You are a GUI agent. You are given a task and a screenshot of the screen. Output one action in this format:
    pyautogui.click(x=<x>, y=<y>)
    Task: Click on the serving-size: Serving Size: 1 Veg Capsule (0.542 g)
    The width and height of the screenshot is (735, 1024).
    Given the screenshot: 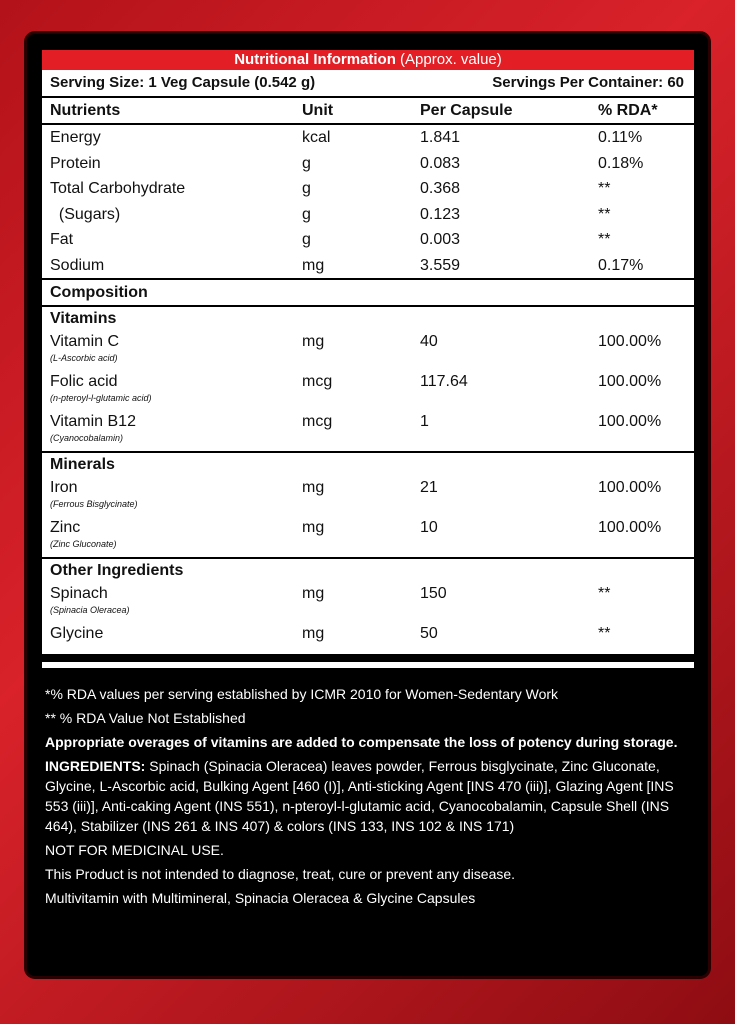 What is the action you would take?
    pyautogui.click(x=183, y=82)
    